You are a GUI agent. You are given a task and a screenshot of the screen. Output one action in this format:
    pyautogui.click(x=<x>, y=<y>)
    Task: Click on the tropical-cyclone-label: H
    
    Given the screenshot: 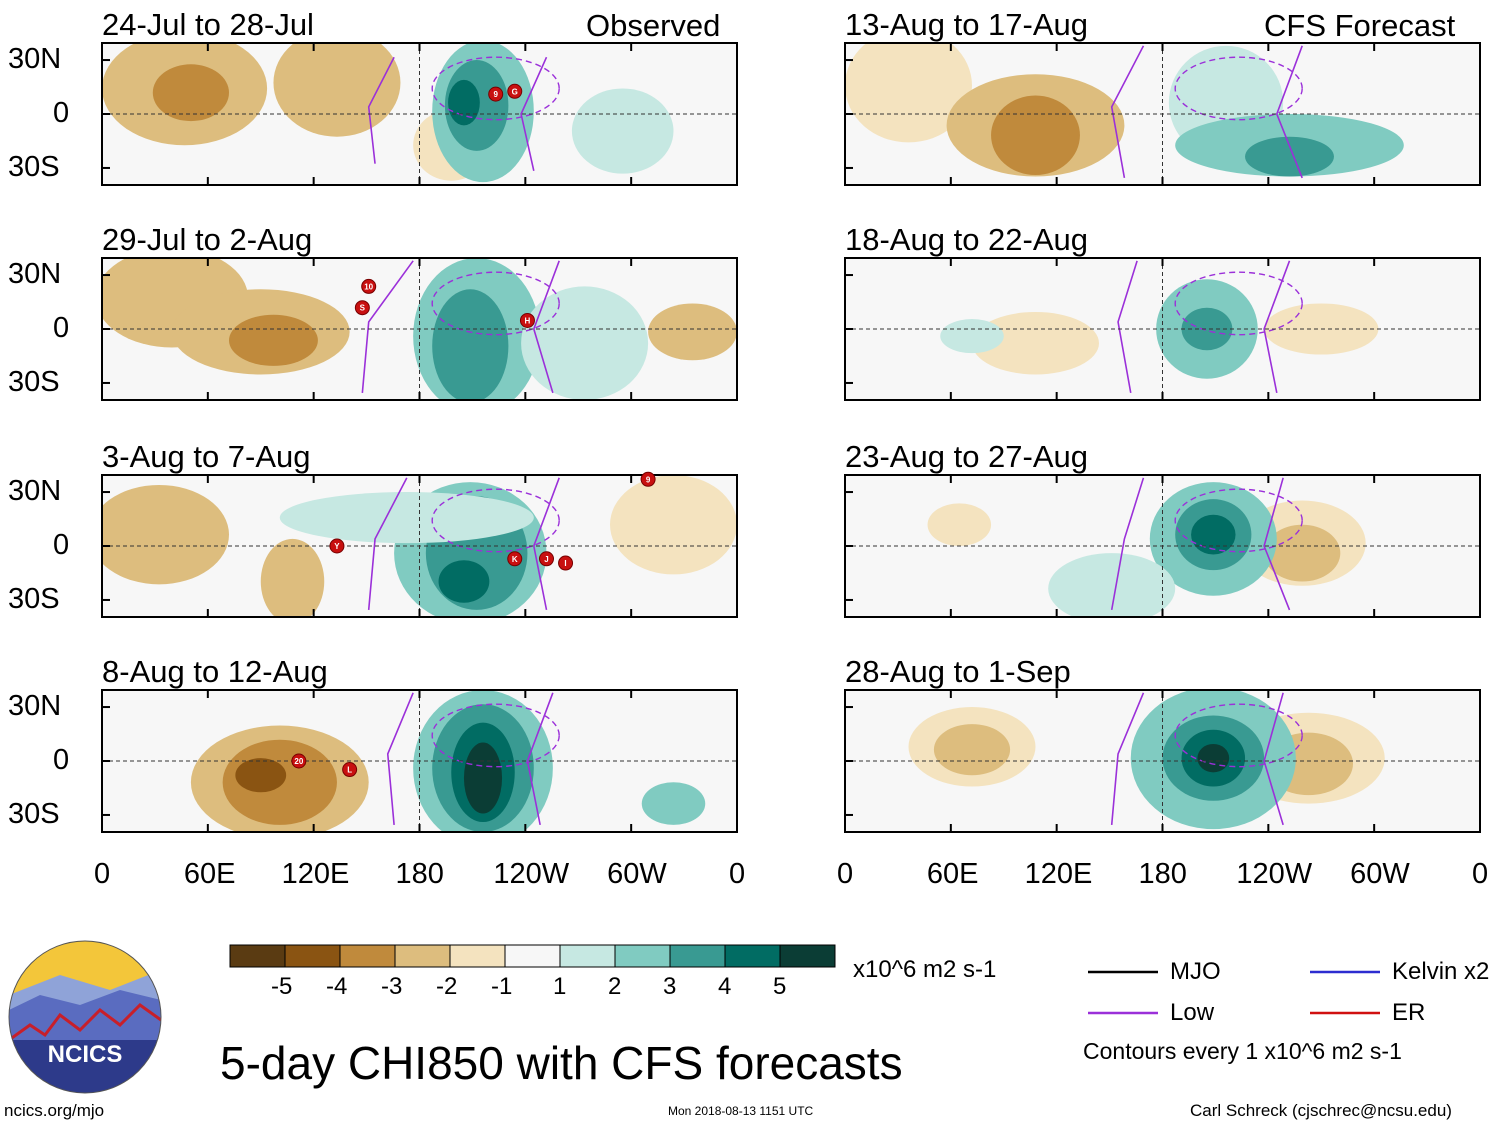 What is the action you would take?
    pyautogui.click(x=528, y=320)
    